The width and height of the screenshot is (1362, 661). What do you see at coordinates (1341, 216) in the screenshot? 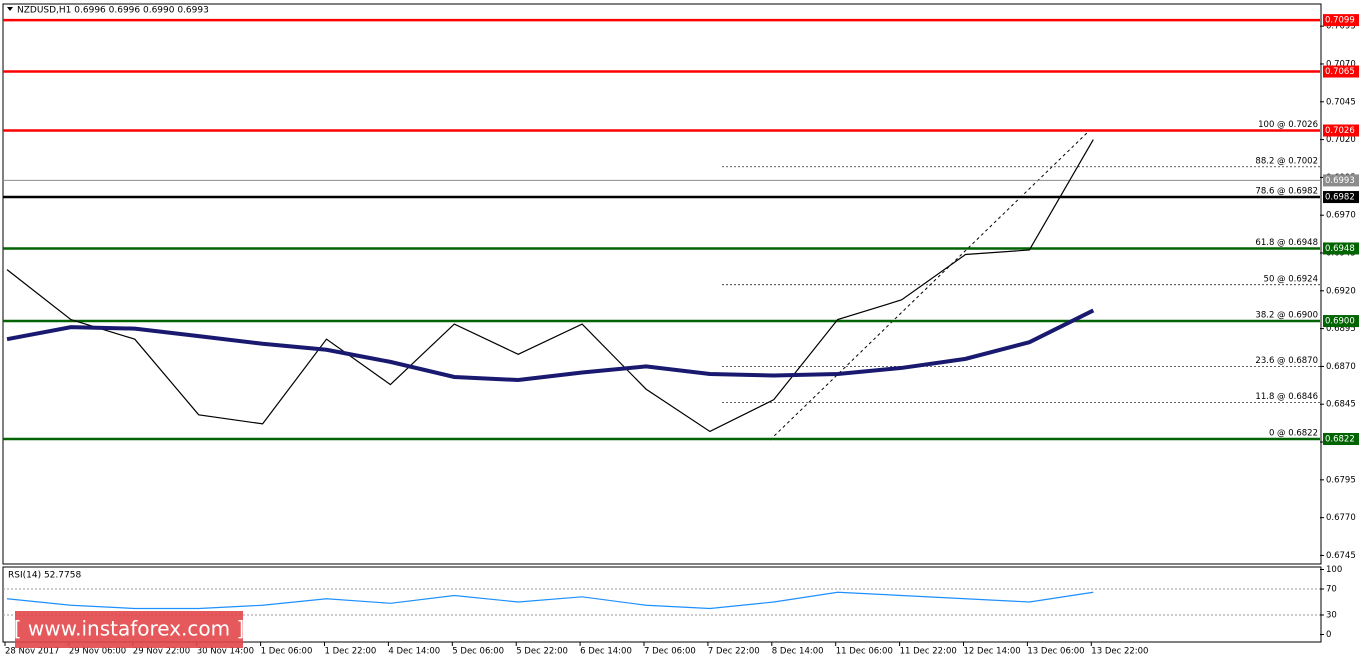
I see `y-tick-label: 0.6970` at bounding box center [1341, 216].